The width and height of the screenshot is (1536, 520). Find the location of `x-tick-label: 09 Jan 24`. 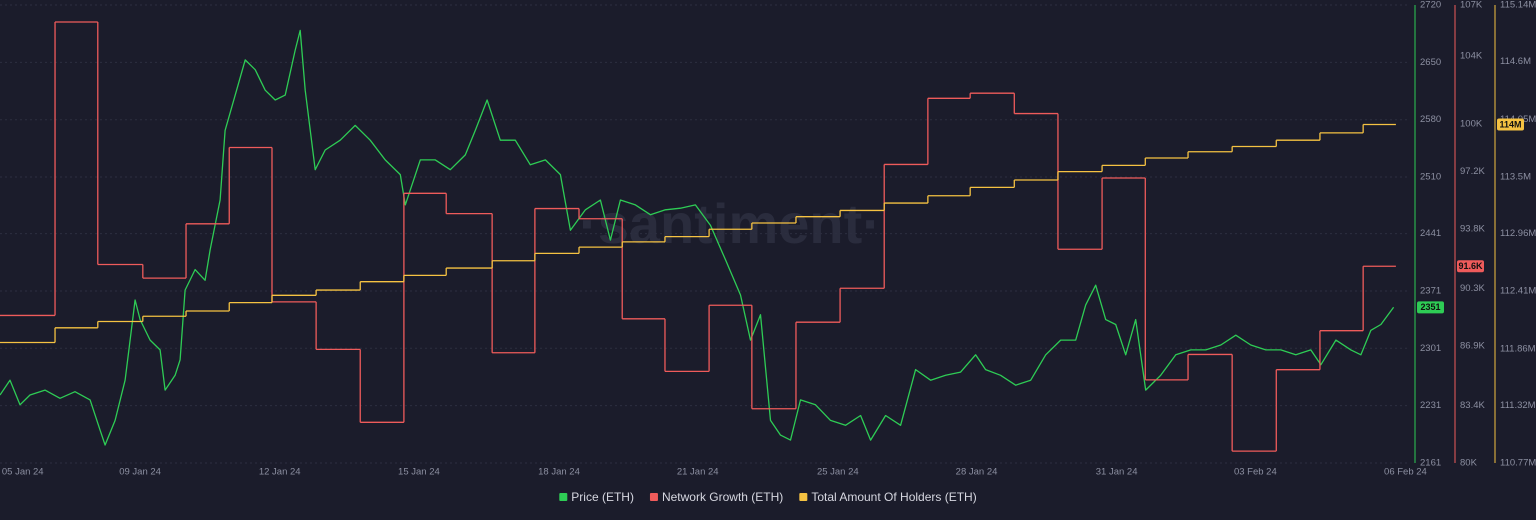

x-tick-label: 09 Jan 24 is located at coordinates (140, 472).